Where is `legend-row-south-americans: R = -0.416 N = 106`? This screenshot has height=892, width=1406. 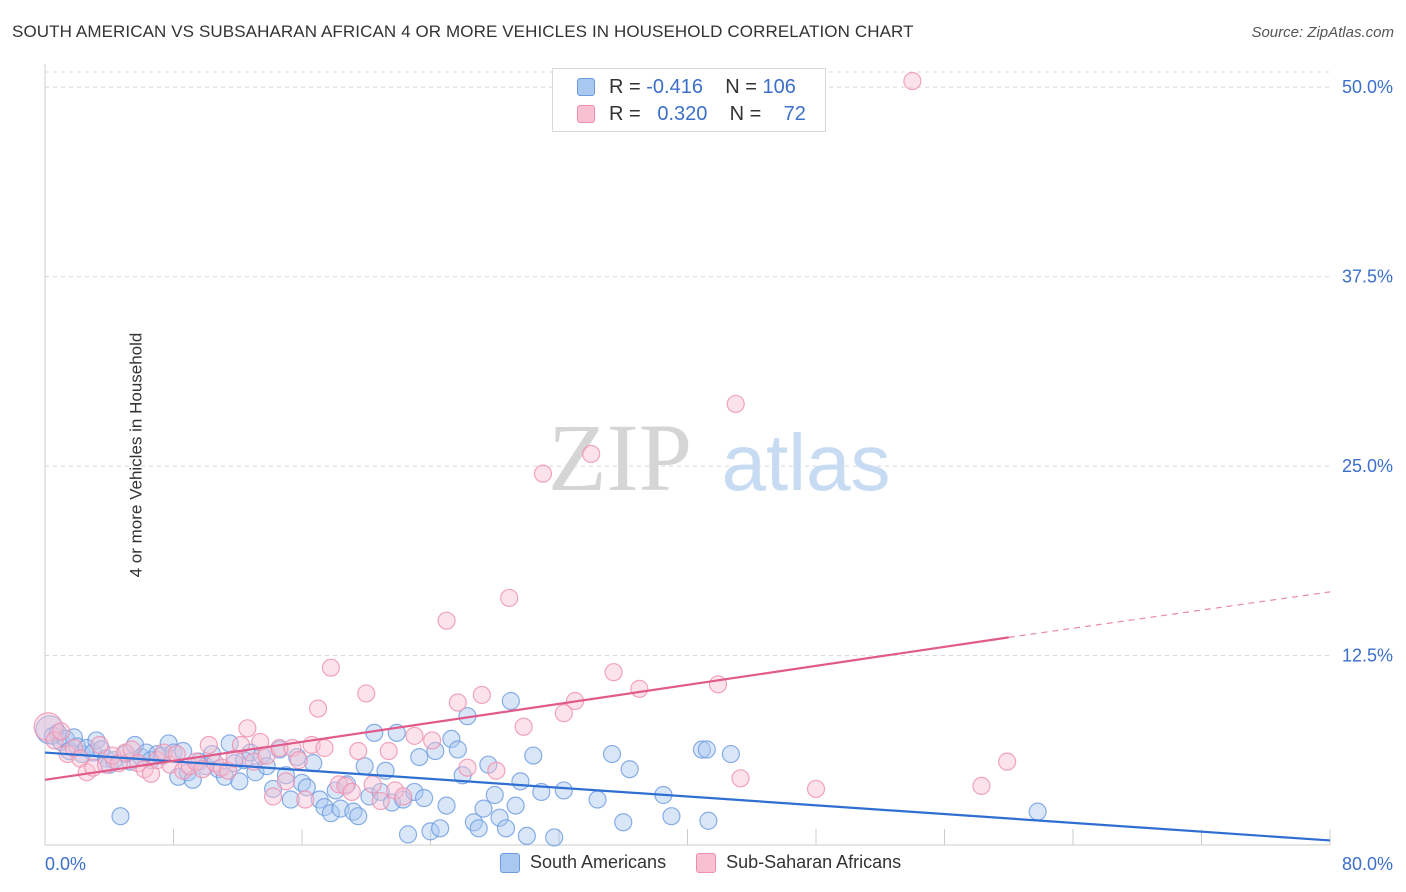
legend-row-south-americans: R = -0.416 N = 106 is located at coordinates (686, 87).